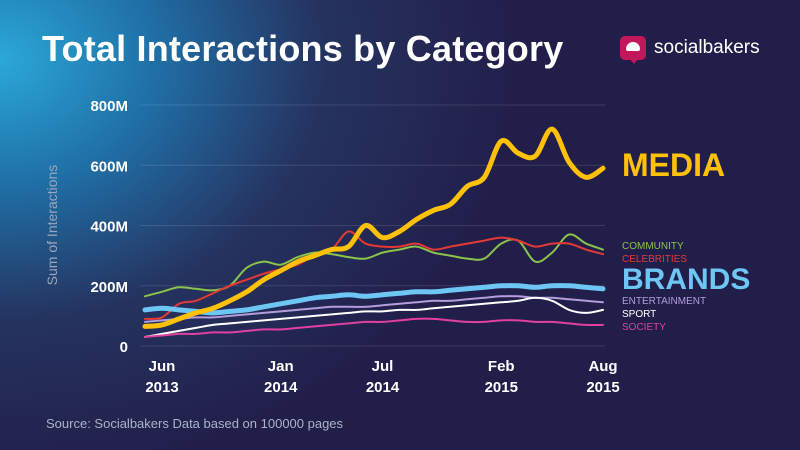 The width and height of the screenshot is (800, 450). I want to click on x-tick-label: Jan, so click(281, 366).